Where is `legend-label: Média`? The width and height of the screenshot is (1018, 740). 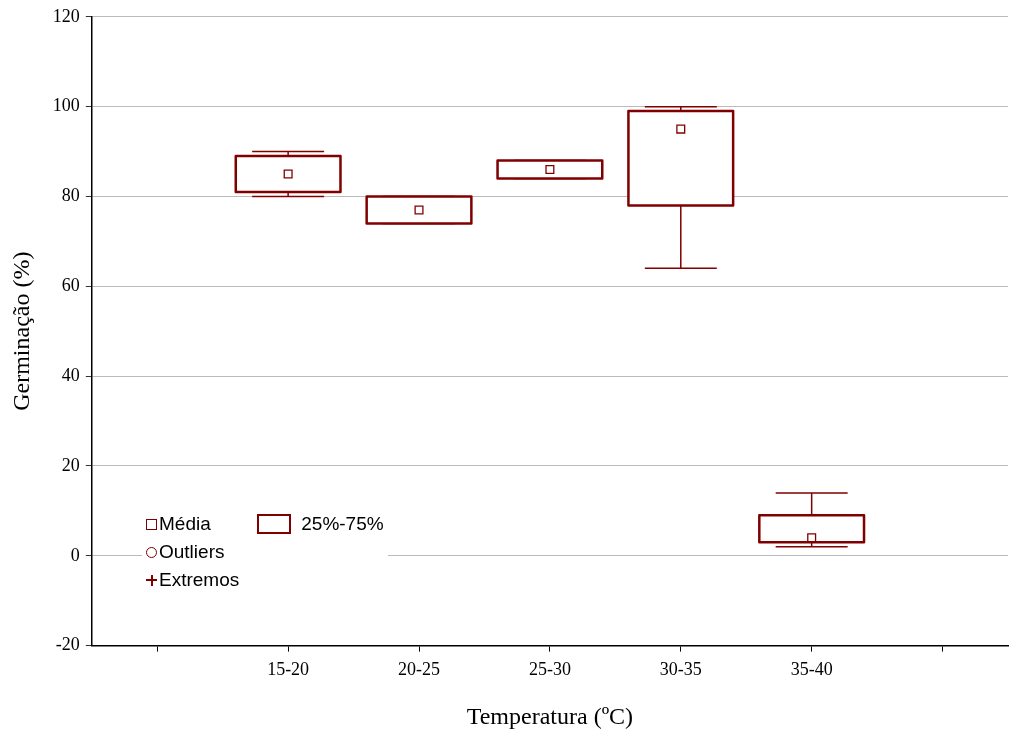
legend-label: Média is located at coordinates (185, 524).